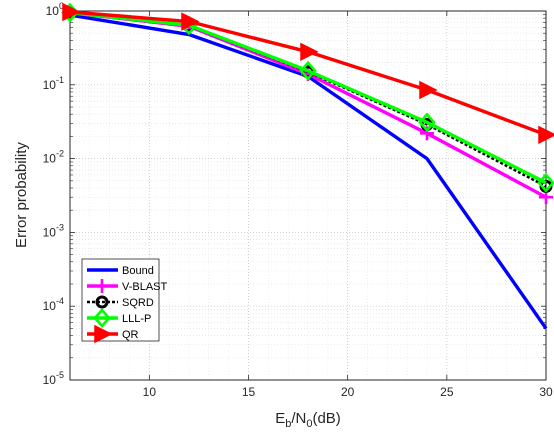 This screenshot has width=554, height=437. Describe the element at coordinates (102, 286) in the screenshot. I see `legend-marker-v-blast` at that location.